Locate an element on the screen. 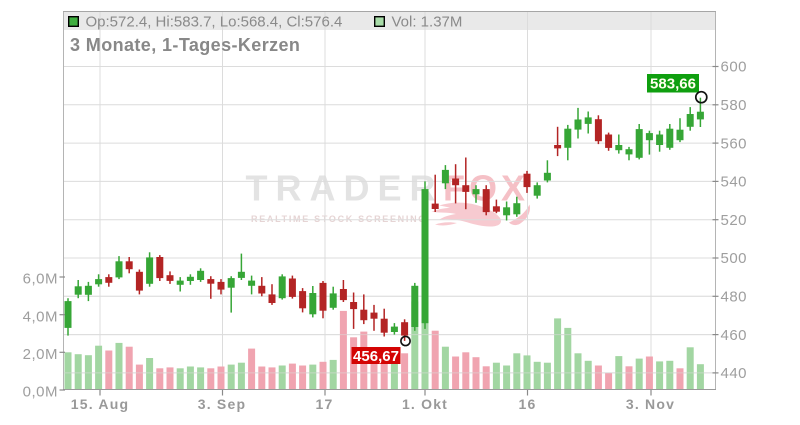 The height and width of the screenshot is (425, 800). svg-text: 15. Aug is located at coordinates (100, 404).